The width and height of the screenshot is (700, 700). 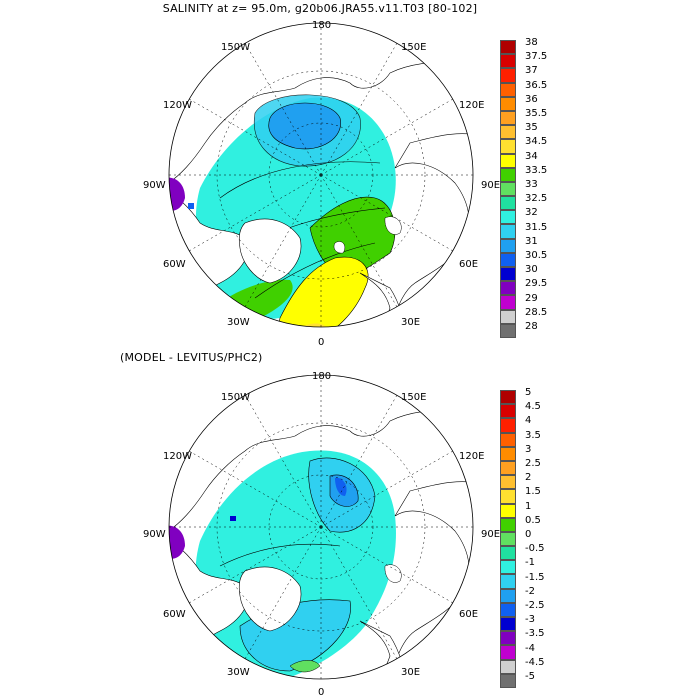 I want to click on salinity-colorbar, so click(x=508, y=189).